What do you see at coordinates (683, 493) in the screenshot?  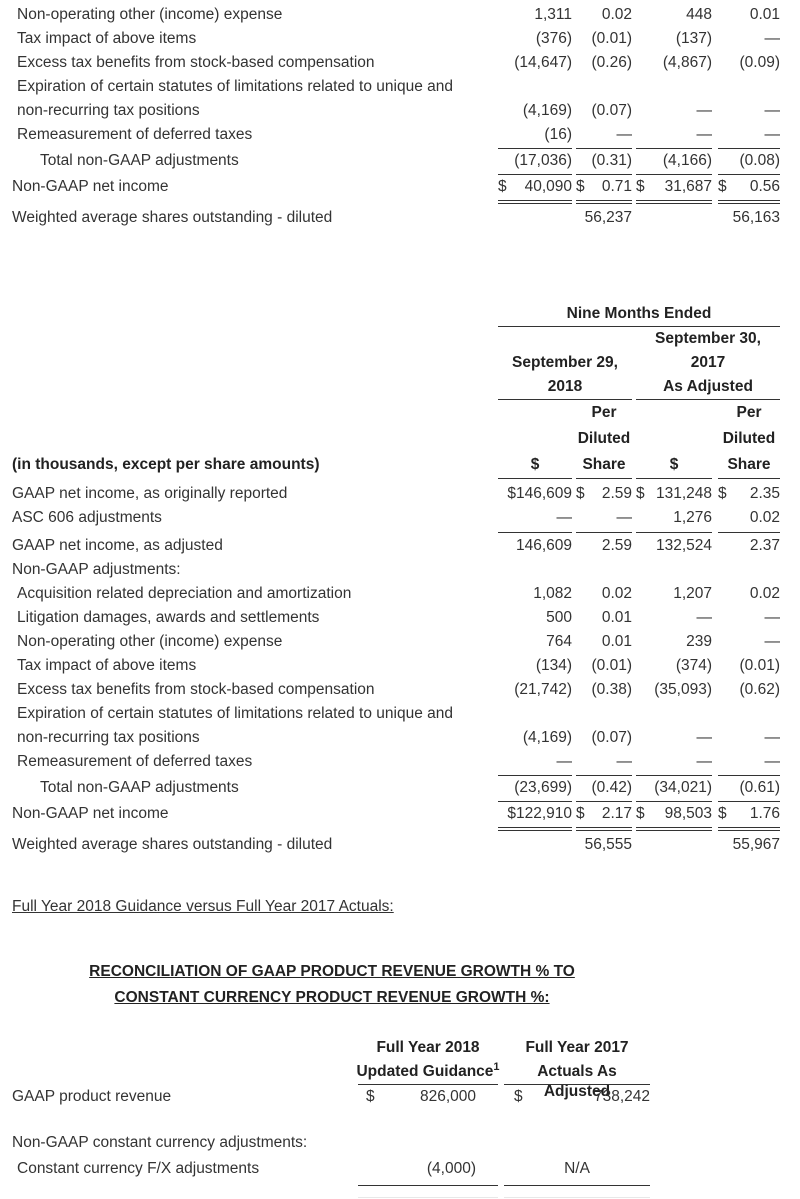 I see `cell-text: 131,248` at bounding box center [683, 493].